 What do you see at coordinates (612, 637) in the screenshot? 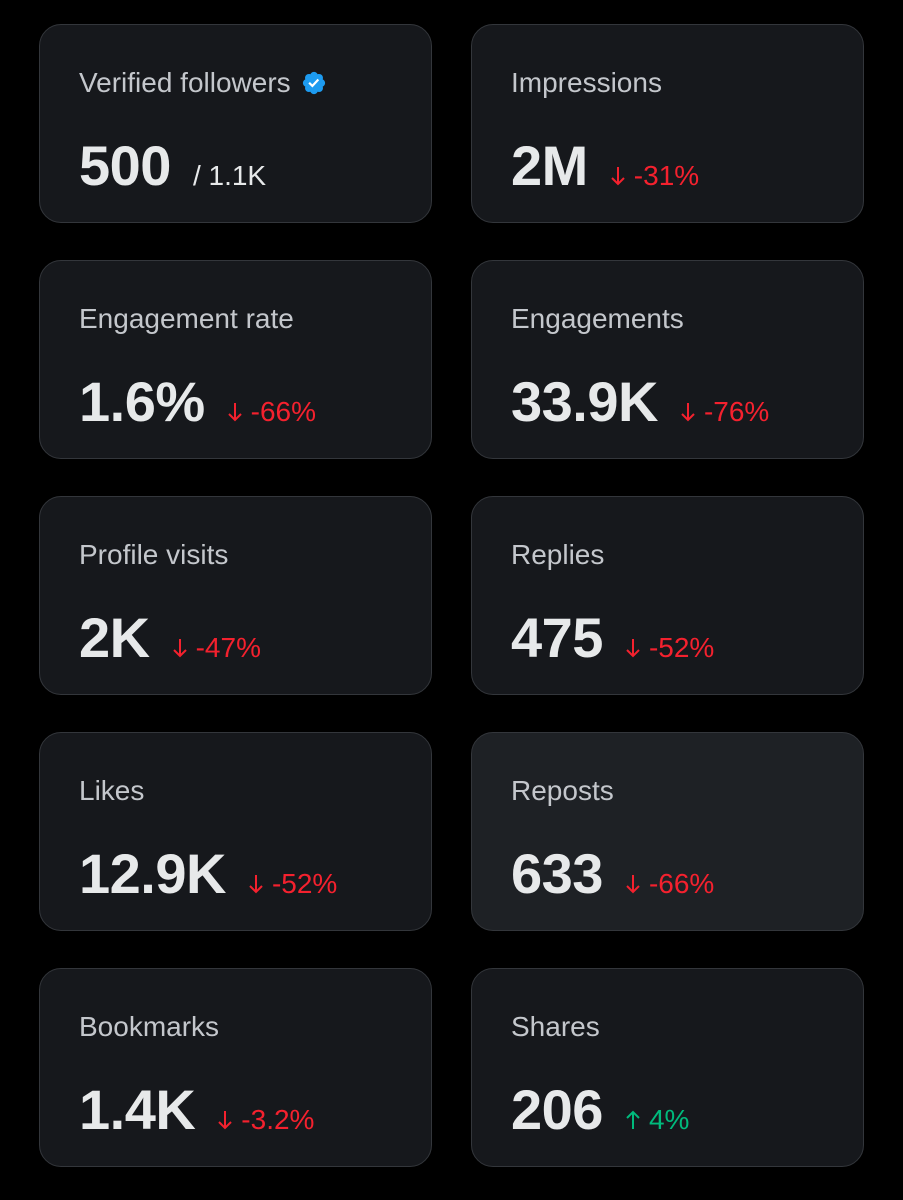
I see `metric-value-row: 475 -52%` at bounding box center [612, 637].